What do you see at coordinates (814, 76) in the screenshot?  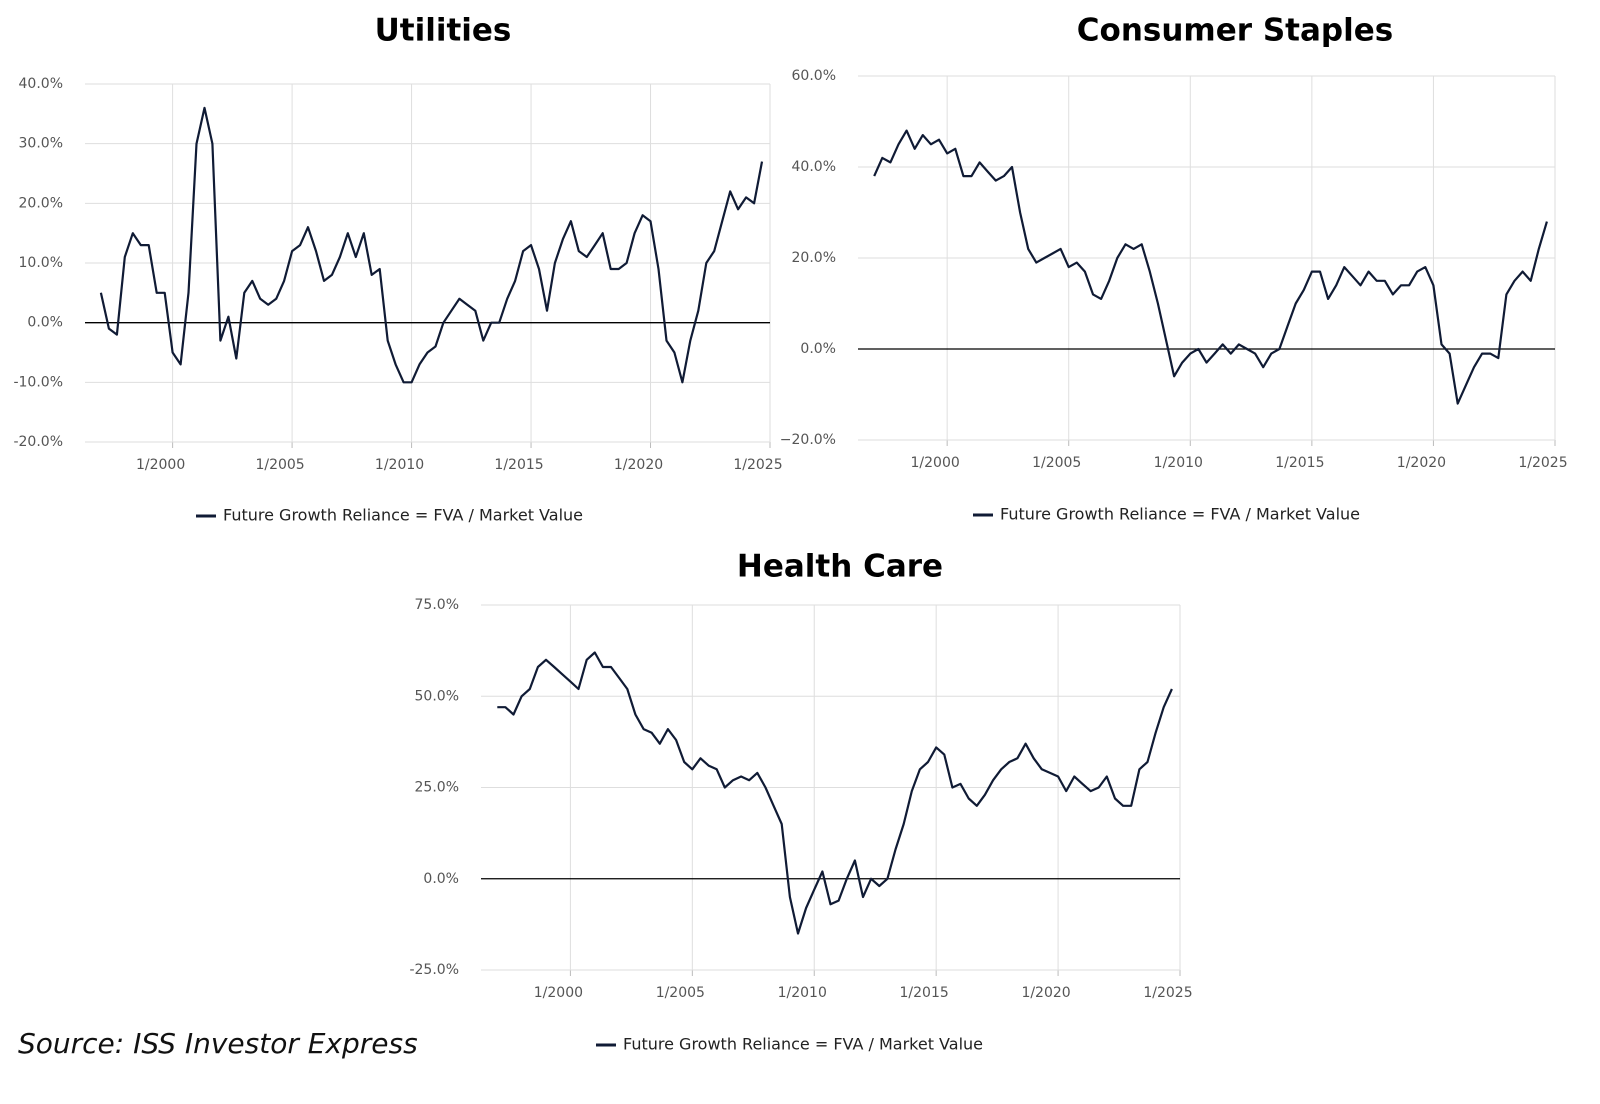 I see `y-tick-label: 60.0%` at bounding box center [814, 76].